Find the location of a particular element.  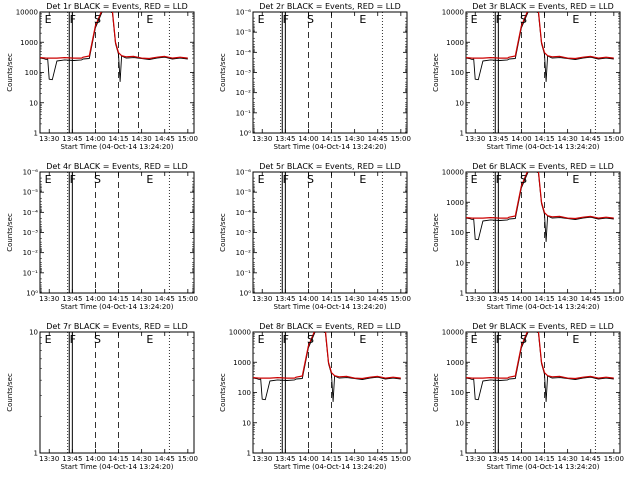

panel-title: Det 2r BLACK = Events, RED = LLD is located at coordinates (330, 6).